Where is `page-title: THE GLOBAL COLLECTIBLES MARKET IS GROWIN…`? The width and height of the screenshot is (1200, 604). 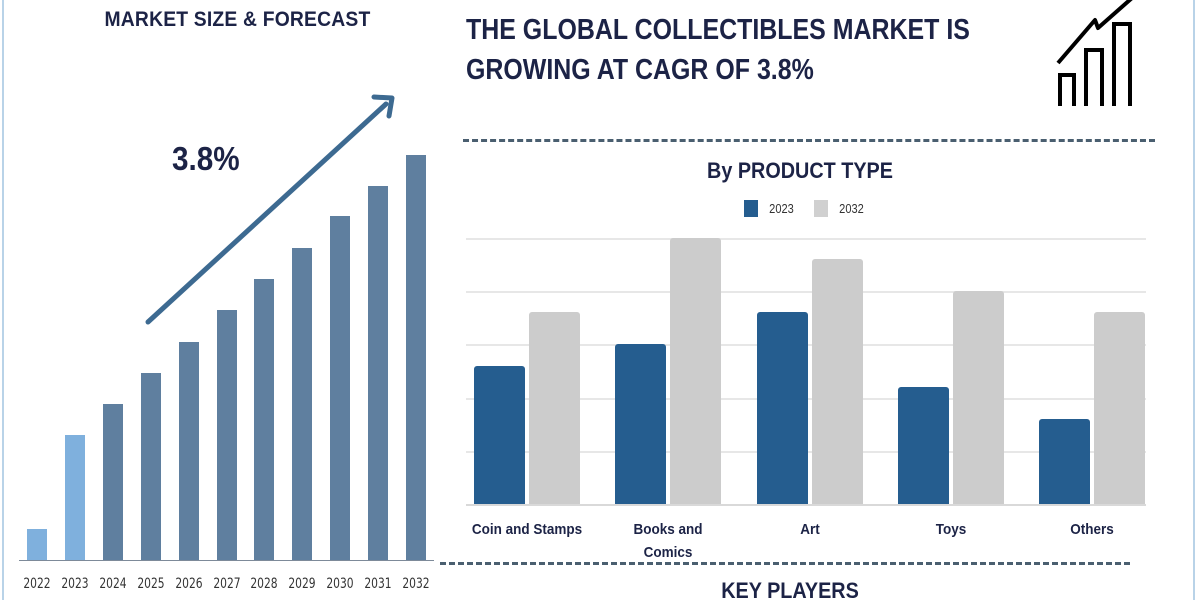 page-title: THE GLOBAL COLLECTIBLES MARKET IS GROWIN… is located at coordinates (718, 50).